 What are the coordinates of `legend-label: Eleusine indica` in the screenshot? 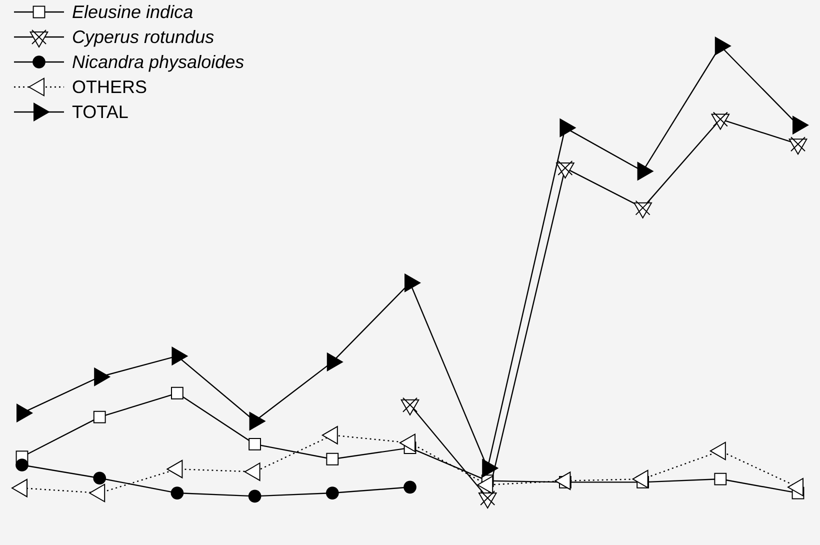 It's located at (133, 12).